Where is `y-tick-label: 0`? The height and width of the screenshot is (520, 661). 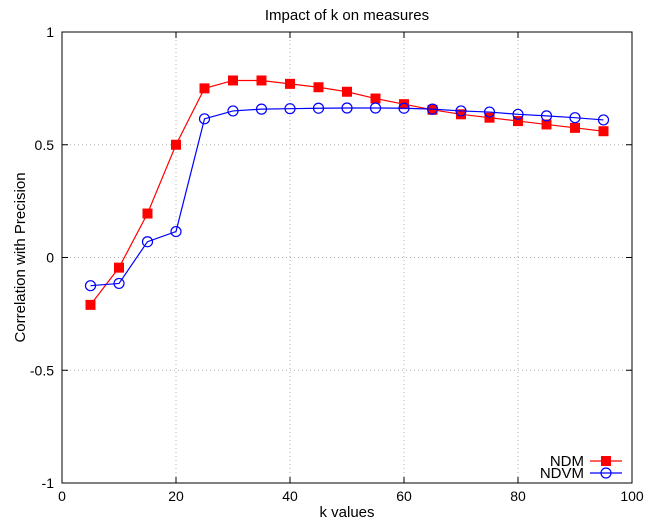 y-tick-label: 0 is located at coordinates (50, 258).